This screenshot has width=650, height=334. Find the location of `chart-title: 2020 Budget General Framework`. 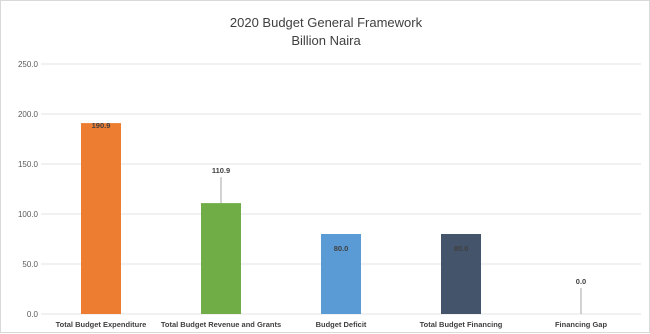

chart-title: 2020 Budget General Framework is located at coordinates (326, 22).